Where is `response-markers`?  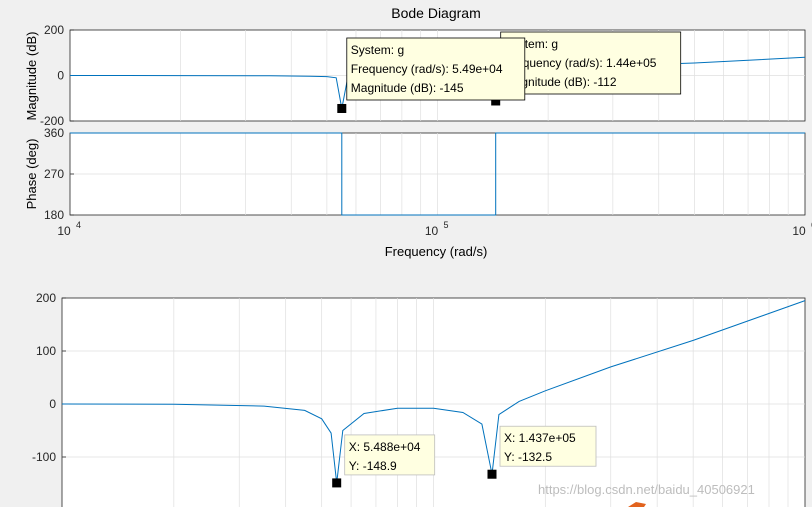
response-markers is located at coordinates (414, 478).